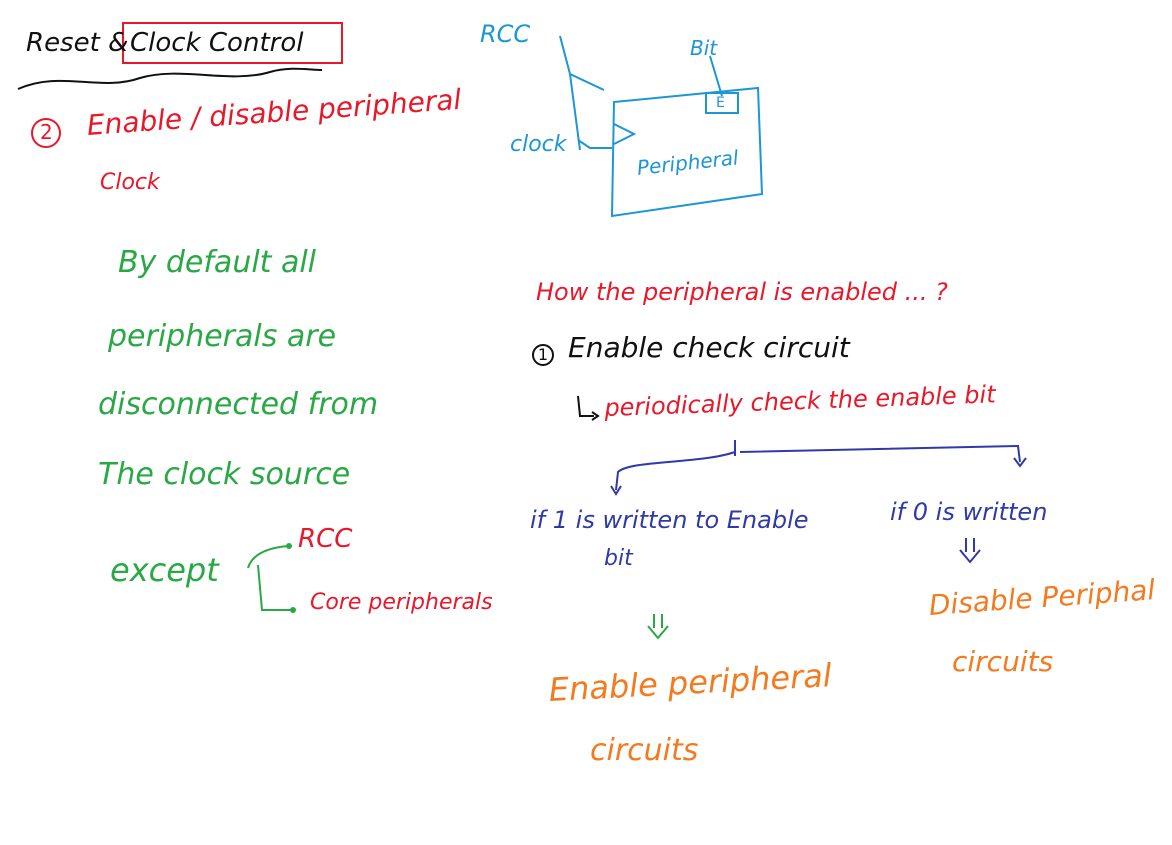 The image size is (1172, 845). Describe the element at coordinates (594, 144) in the screenshot. I see `clock-wire` at that location.